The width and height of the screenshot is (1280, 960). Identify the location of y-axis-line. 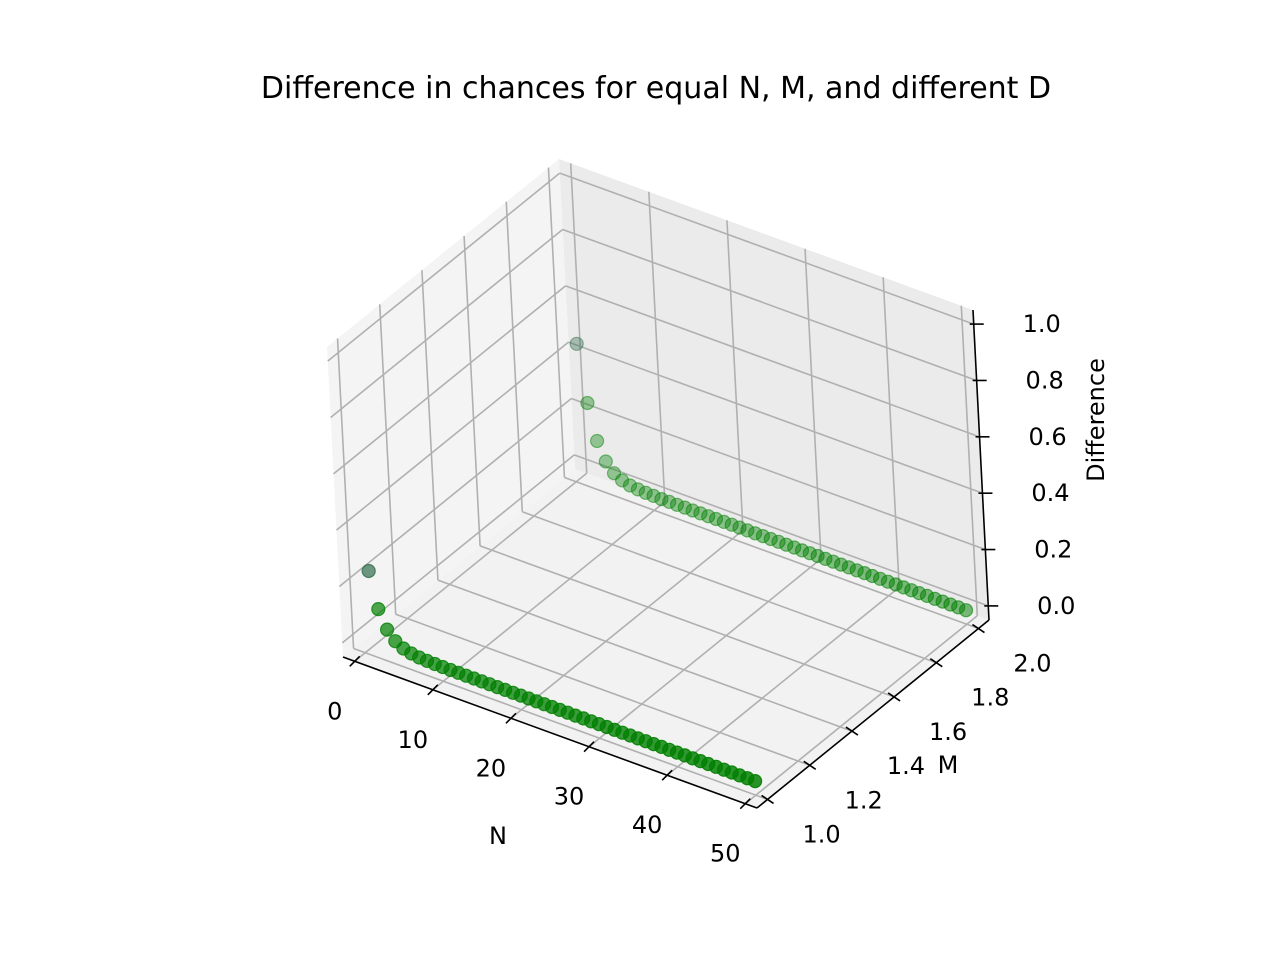
(873, 714).